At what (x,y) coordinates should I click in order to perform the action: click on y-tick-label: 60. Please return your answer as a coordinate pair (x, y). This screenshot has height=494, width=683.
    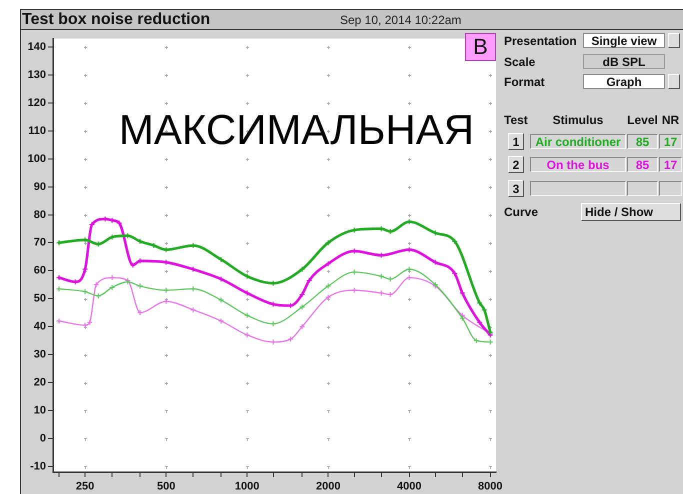
    Looking at the image, I should click on (40, 270).